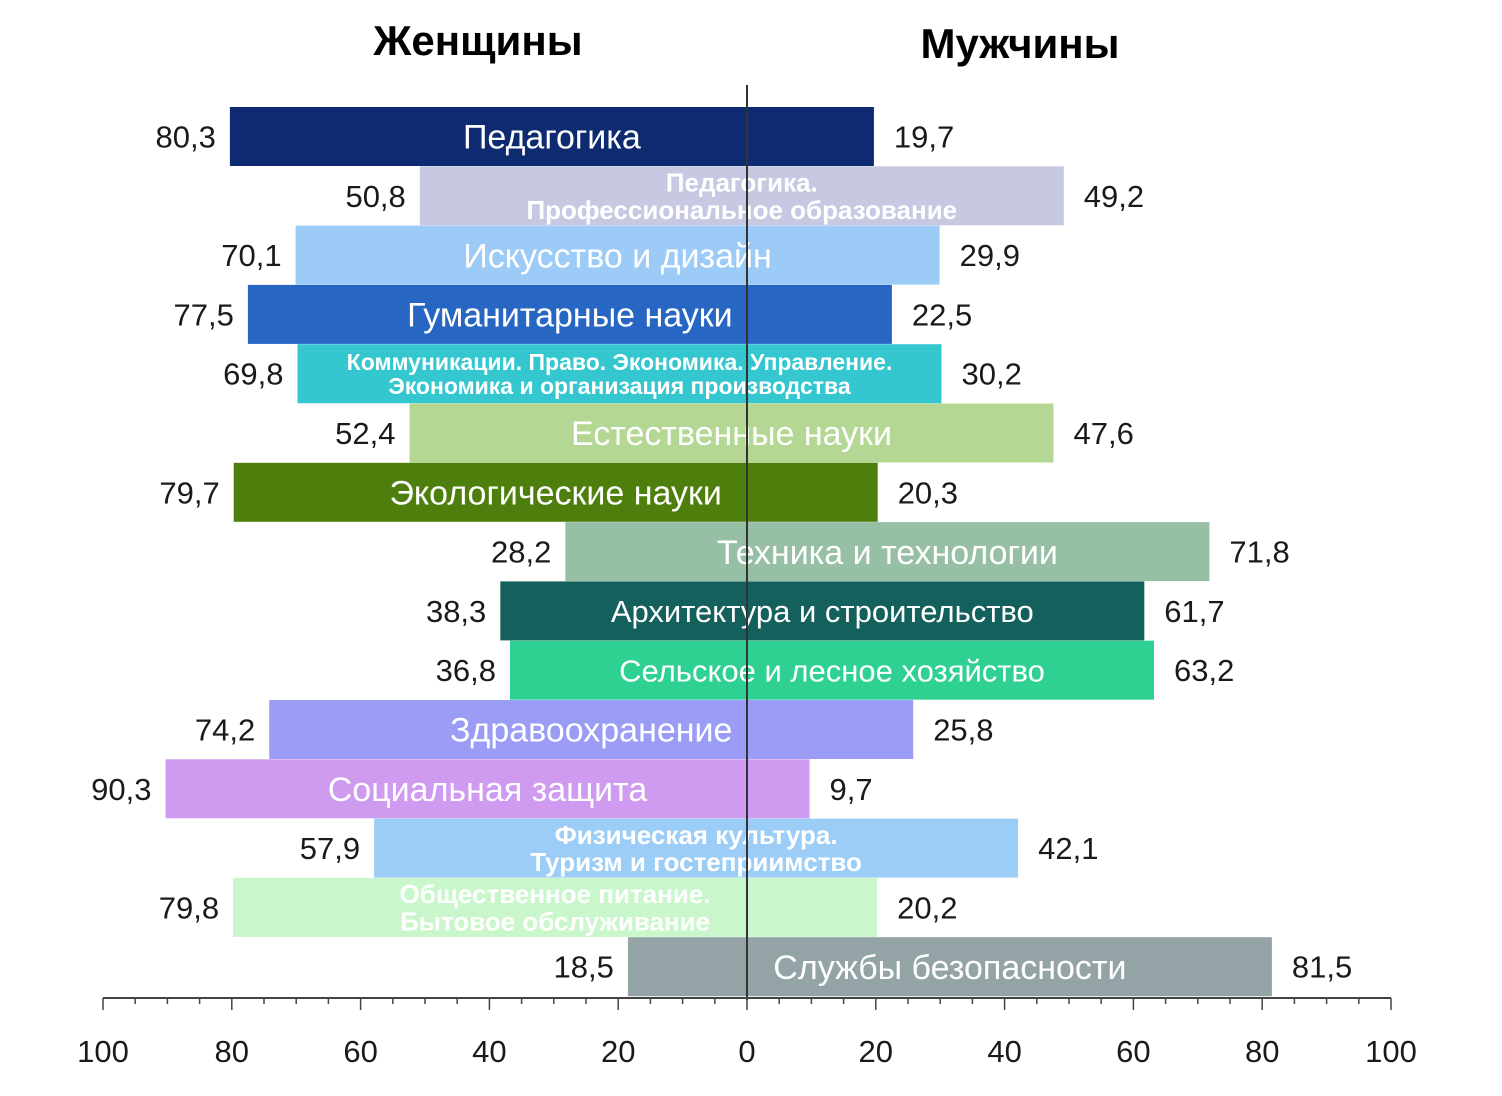 This screenshot has height=1096, width=1502. I want to click on bar-row: 70,1 29,9 Искусство и дизайн, so click(620, 255).